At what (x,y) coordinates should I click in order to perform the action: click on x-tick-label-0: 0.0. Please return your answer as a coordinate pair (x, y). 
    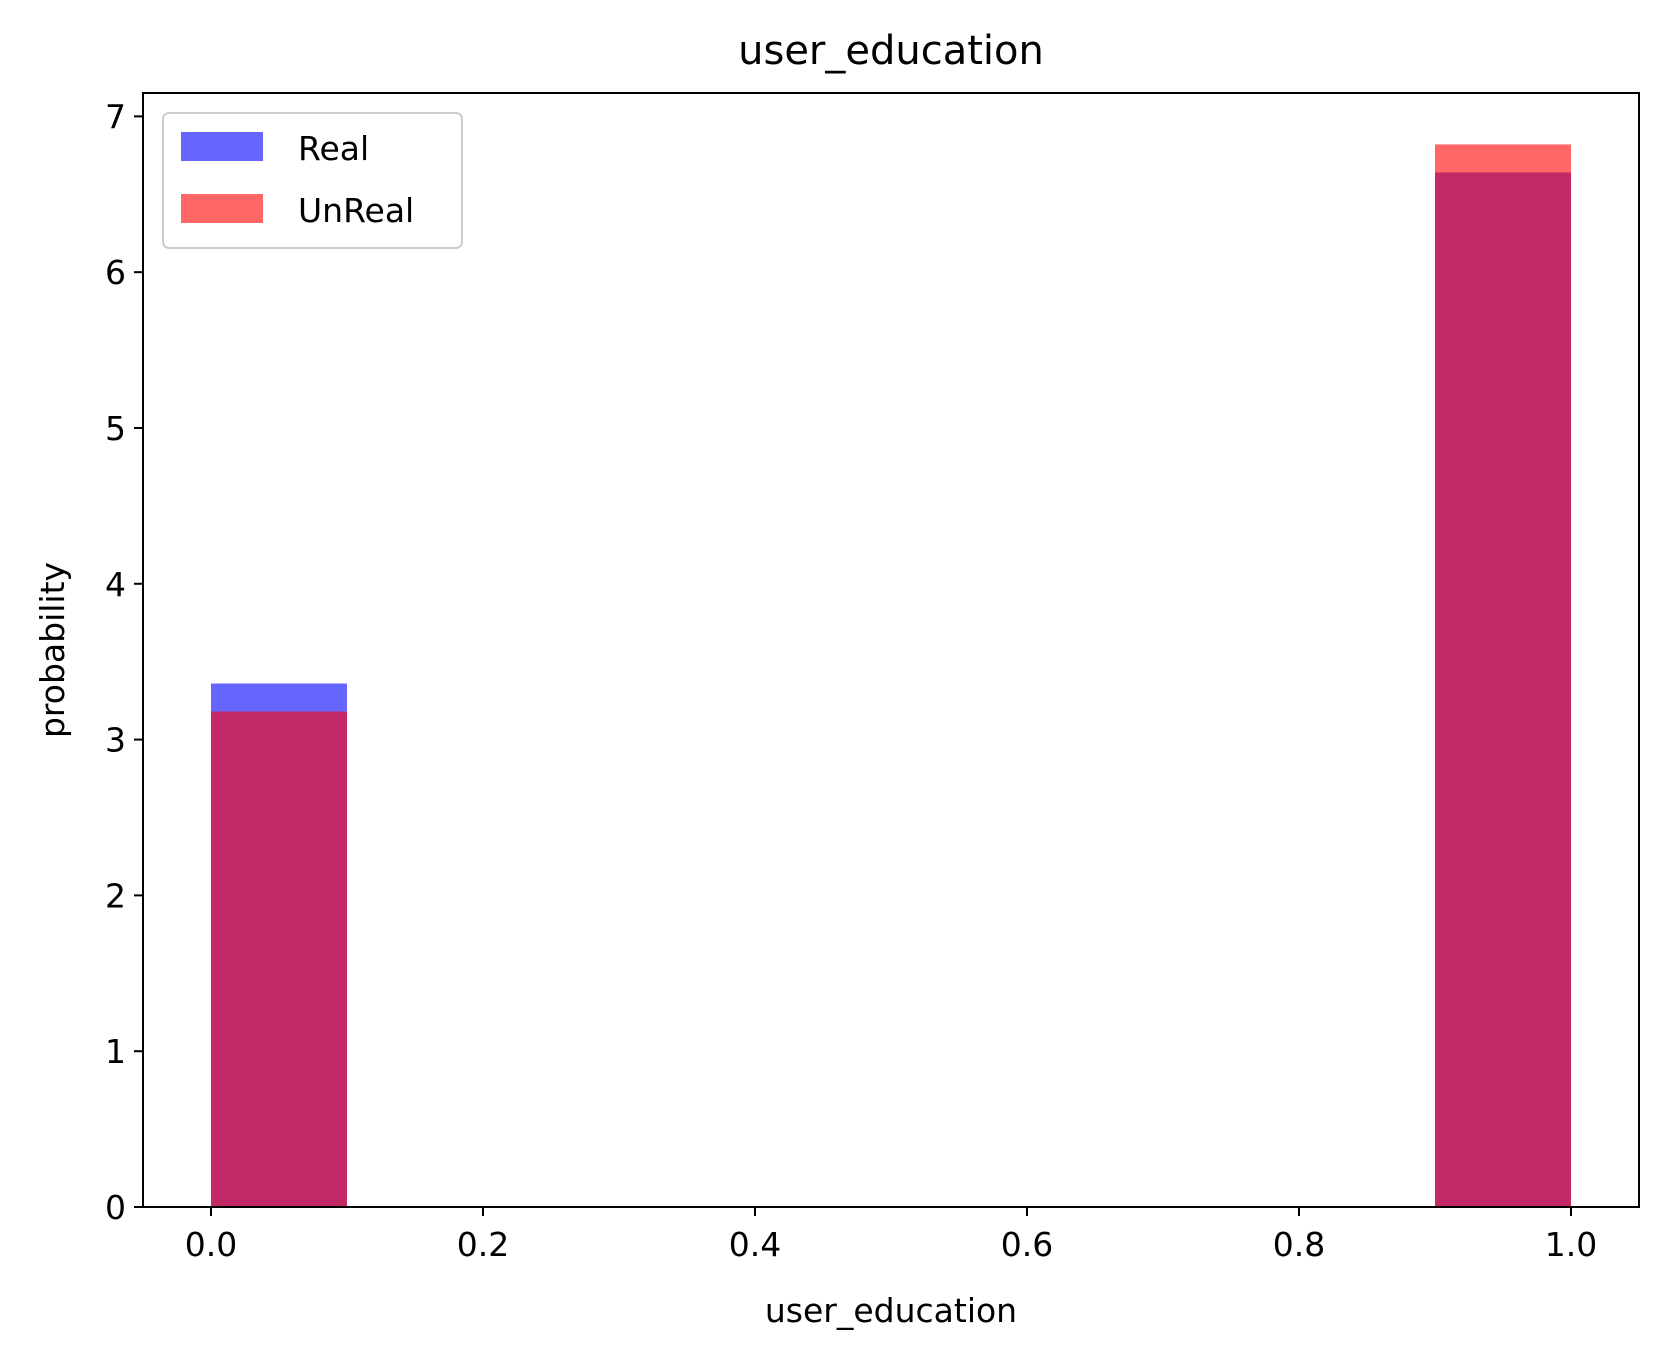
    Looking at the image, I should click on (211, 1244).